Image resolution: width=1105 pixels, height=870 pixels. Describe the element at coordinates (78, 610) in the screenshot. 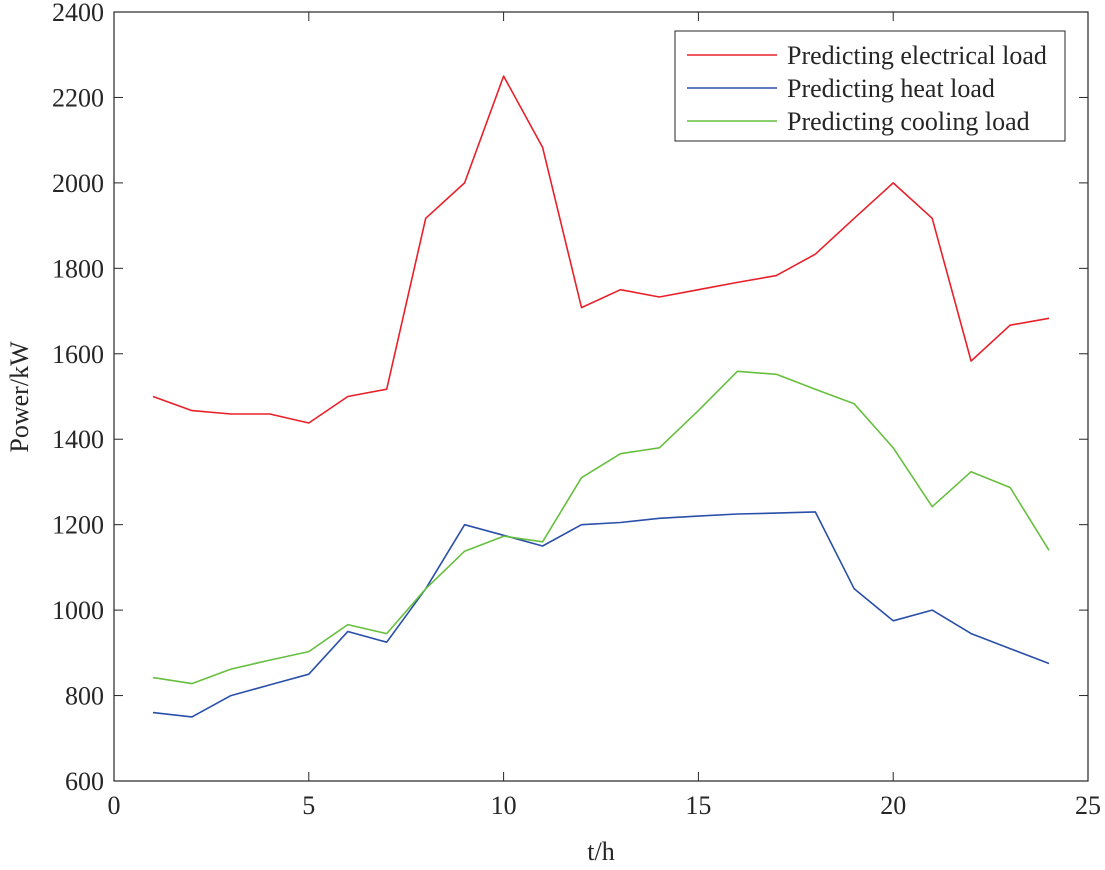

I see `y-tick-label: 1000` at that location.